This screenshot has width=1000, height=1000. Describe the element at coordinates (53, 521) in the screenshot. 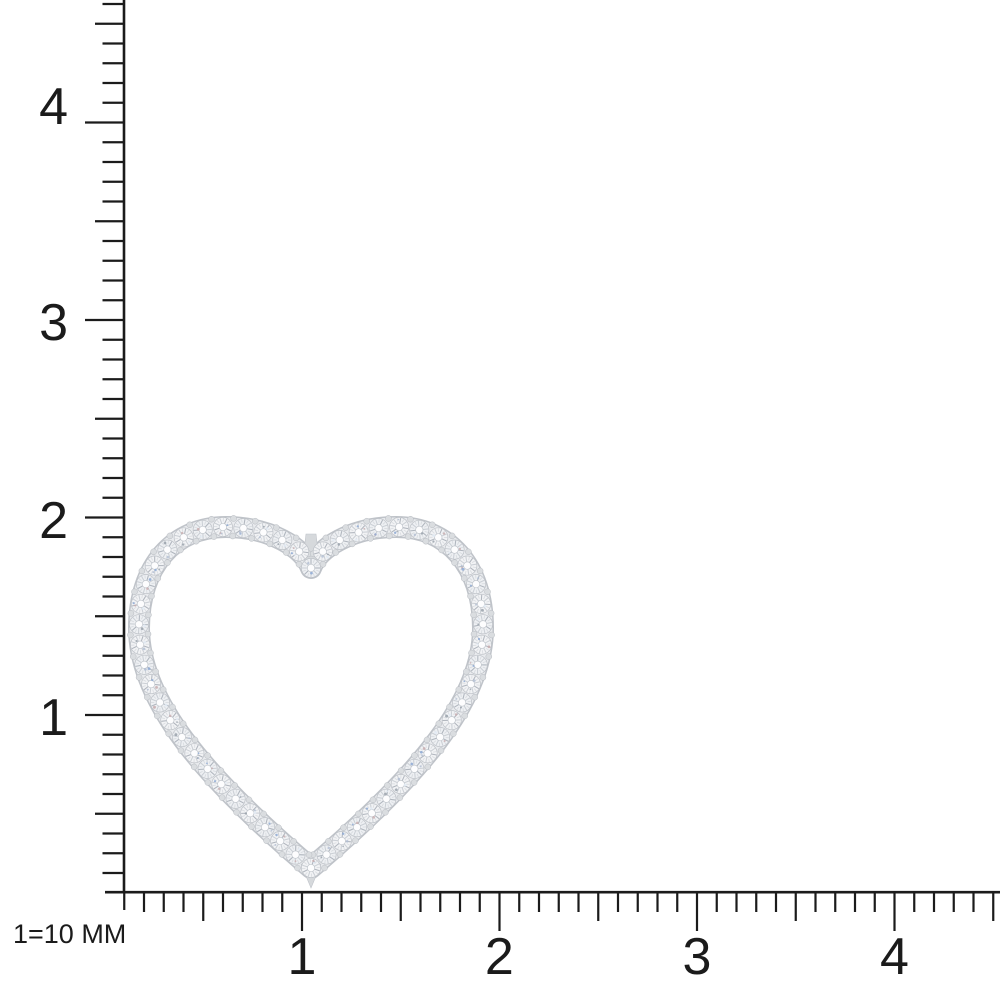

I see `vertical-ruler-label: 2` at that location.